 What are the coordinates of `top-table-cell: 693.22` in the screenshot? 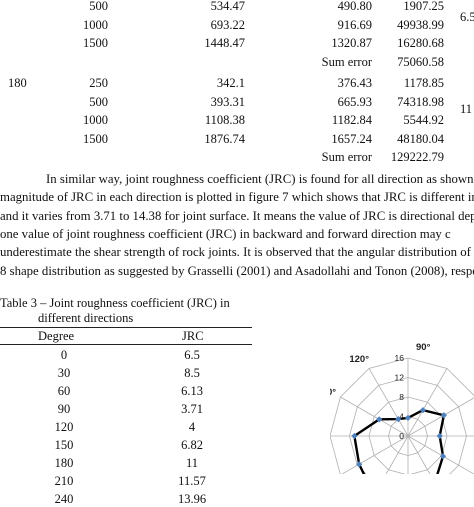 It's located at (227, 24).